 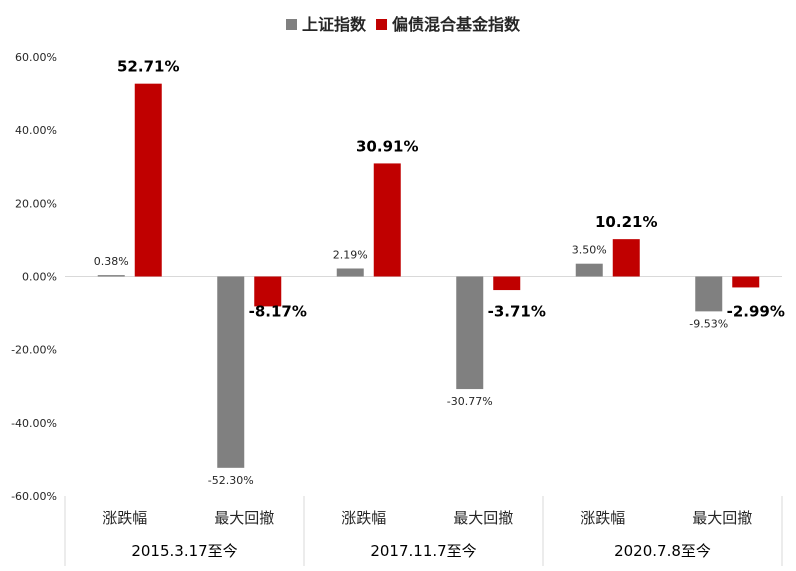 I want to click on data-label: -2.99%, so click(x=756, y=312).